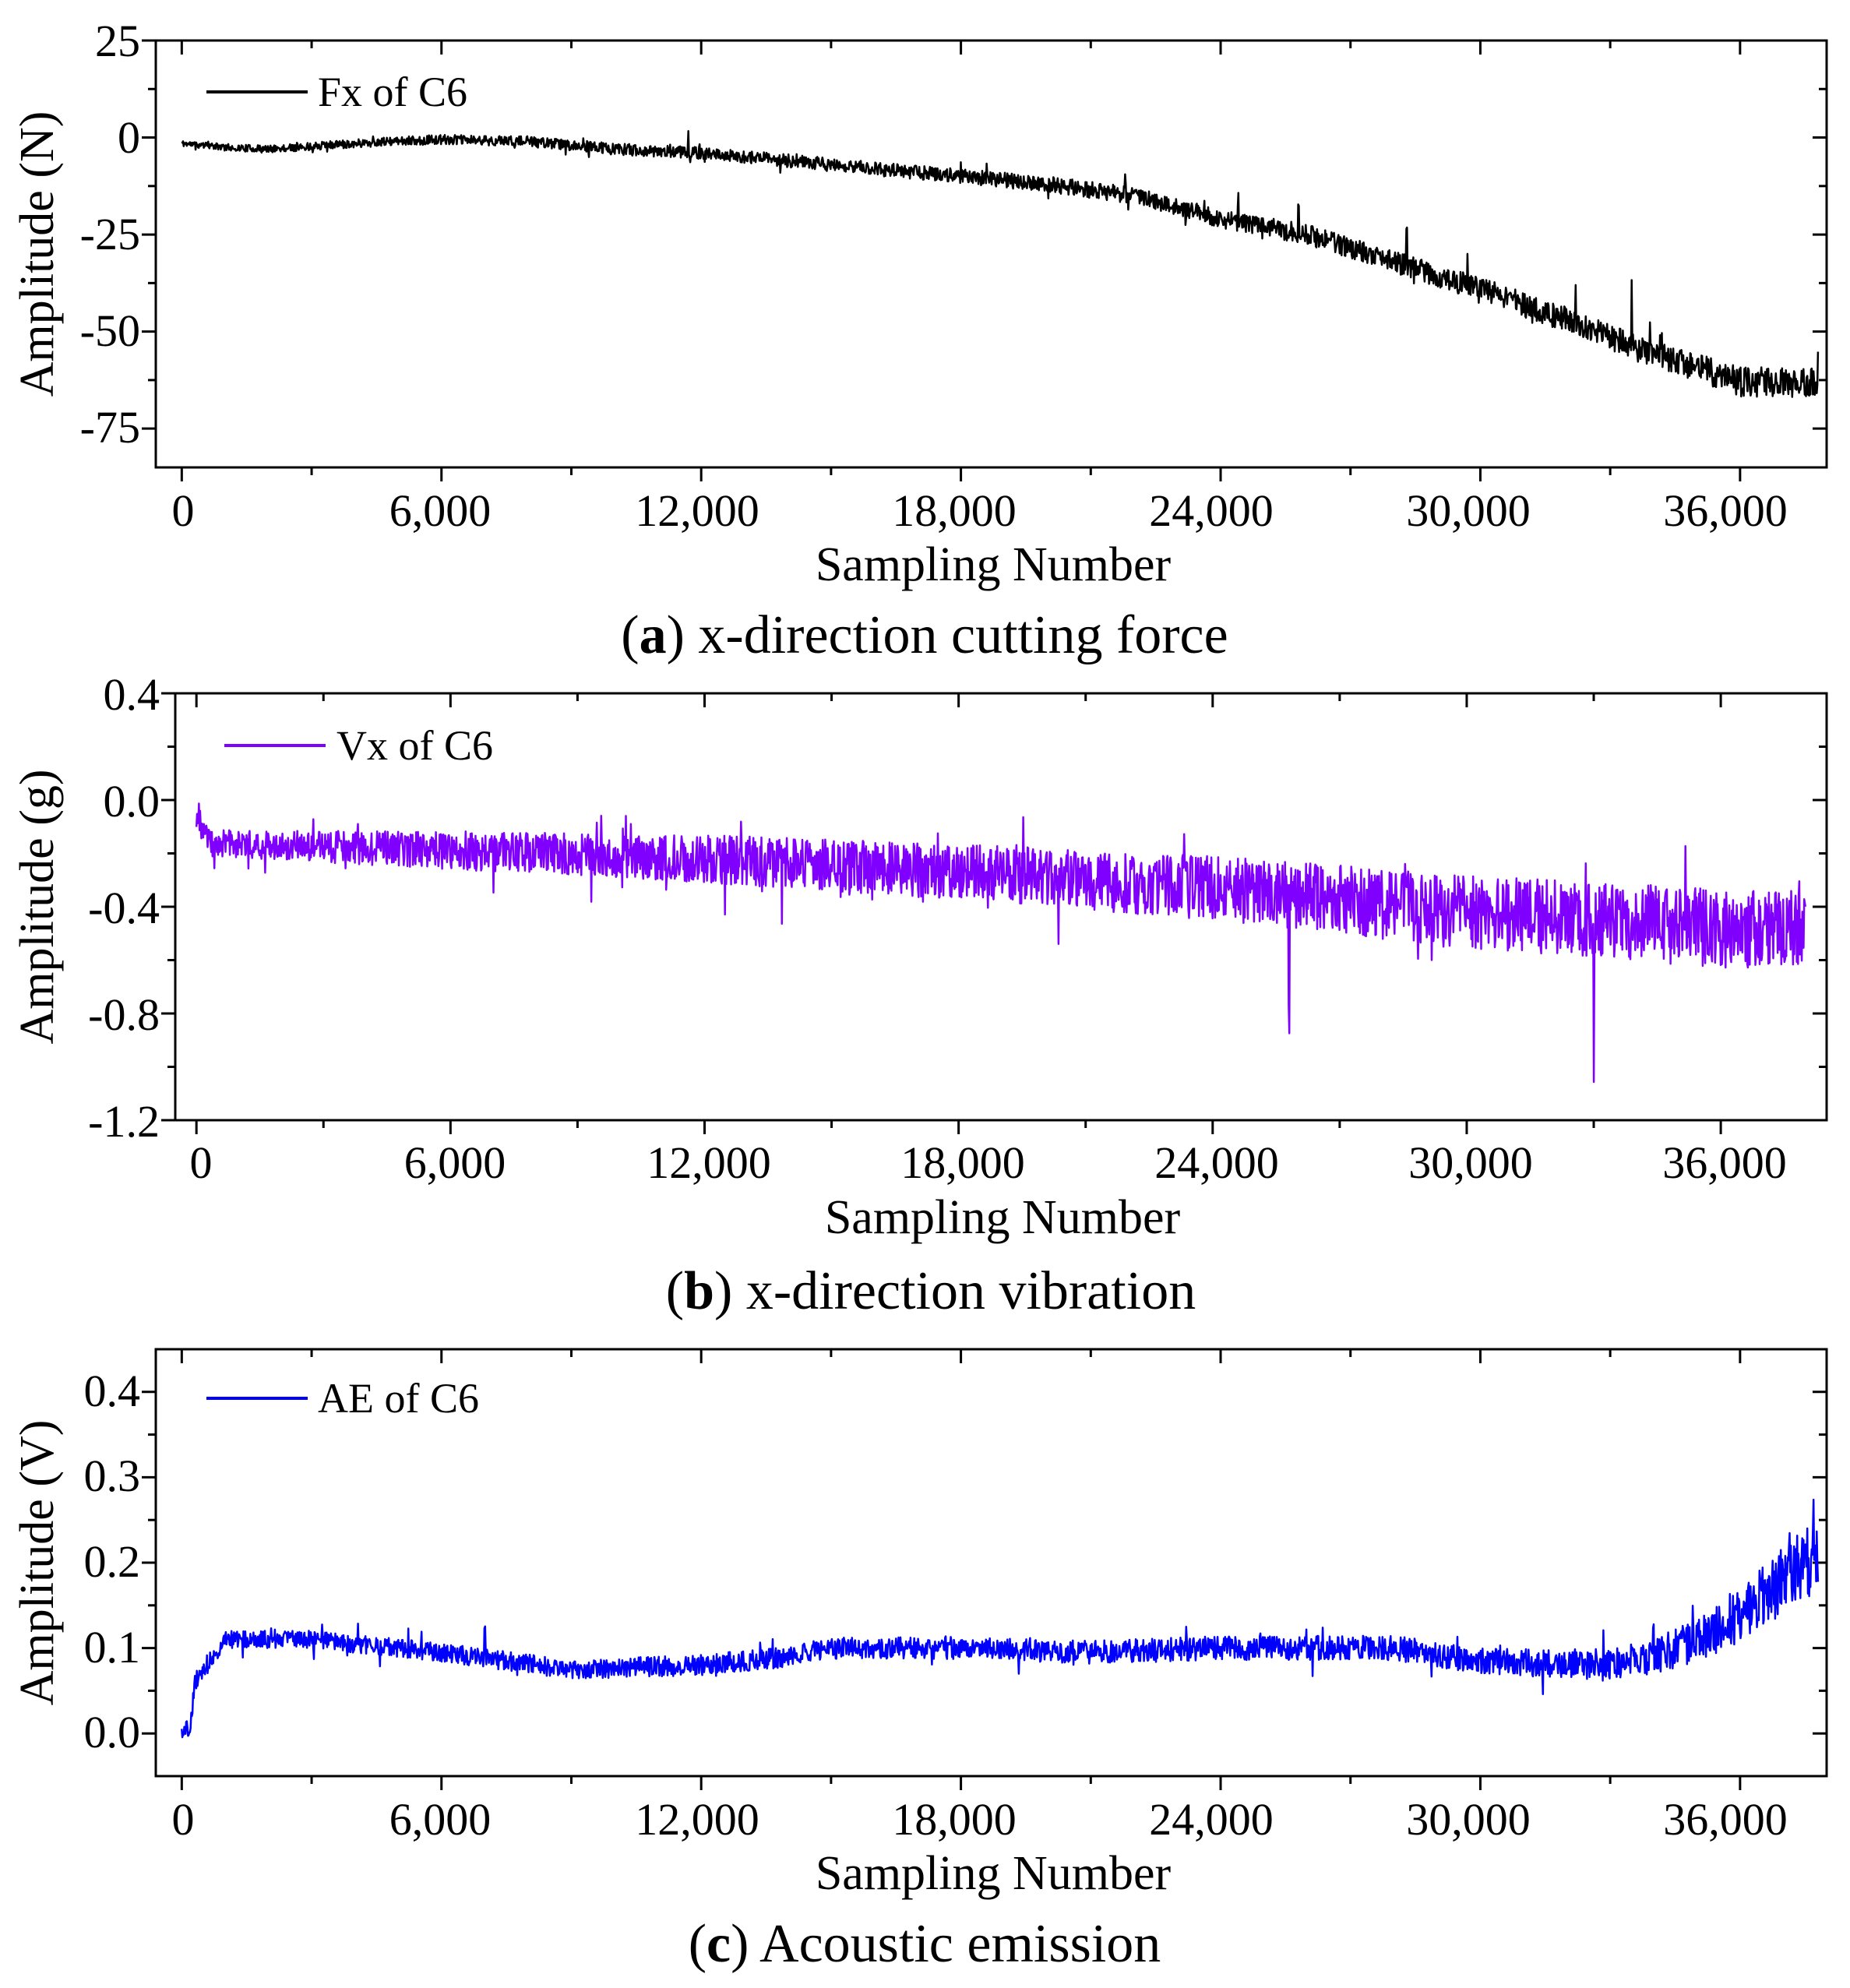  What do you see at coordinates (117, 41) in the screenshot?
I see `y-tick-label: 25` at bounding box center [117, 41].